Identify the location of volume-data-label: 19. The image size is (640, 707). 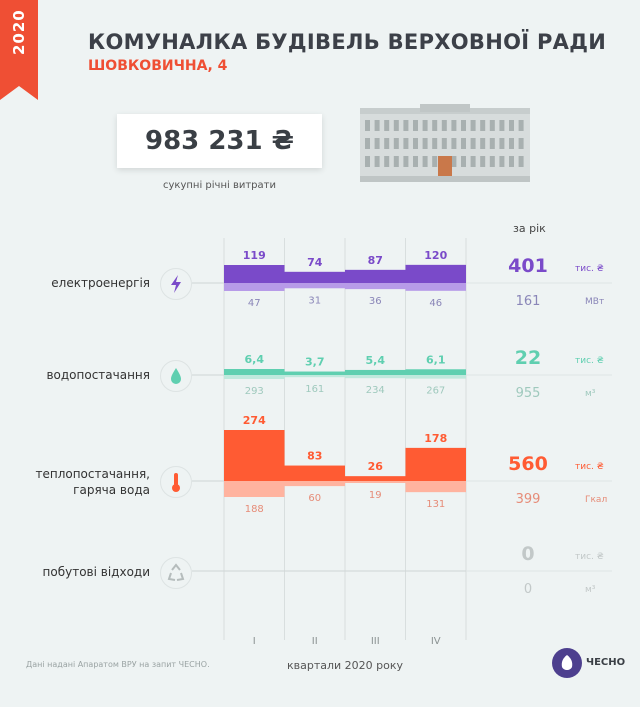
(375, 495).